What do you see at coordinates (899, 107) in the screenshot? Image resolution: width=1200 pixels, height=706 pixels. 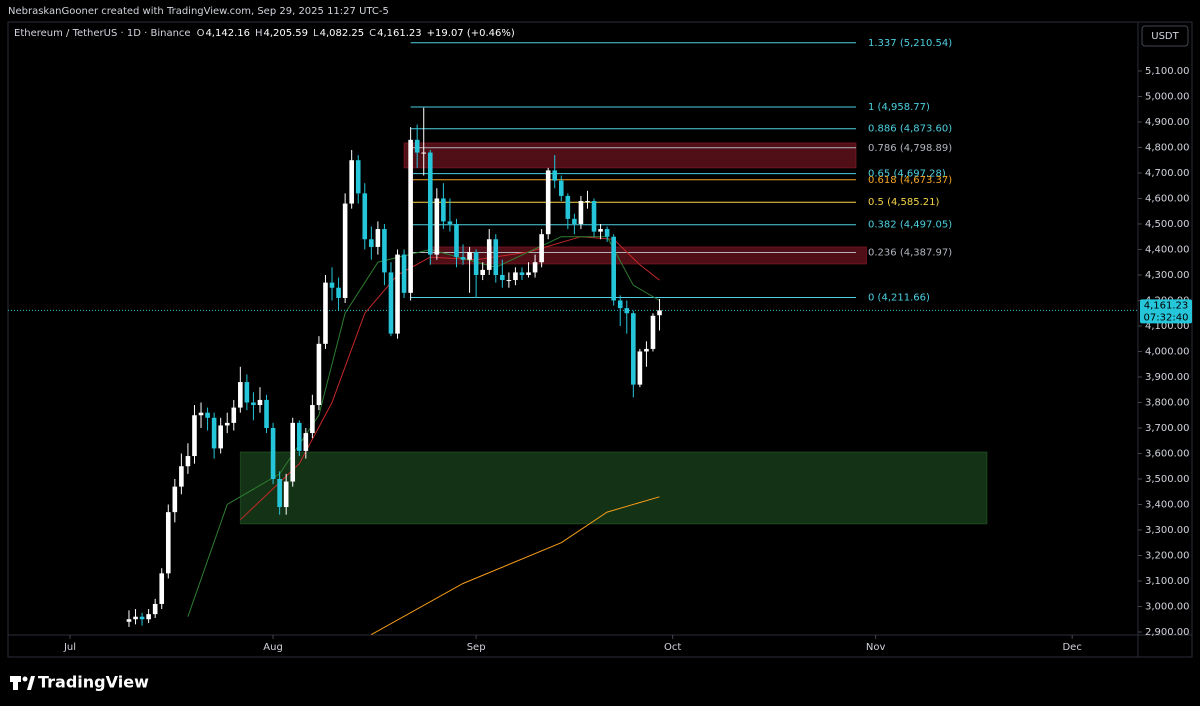 I see `fib-label: 1 (4,958.77)` at bounding box center [899, 107].